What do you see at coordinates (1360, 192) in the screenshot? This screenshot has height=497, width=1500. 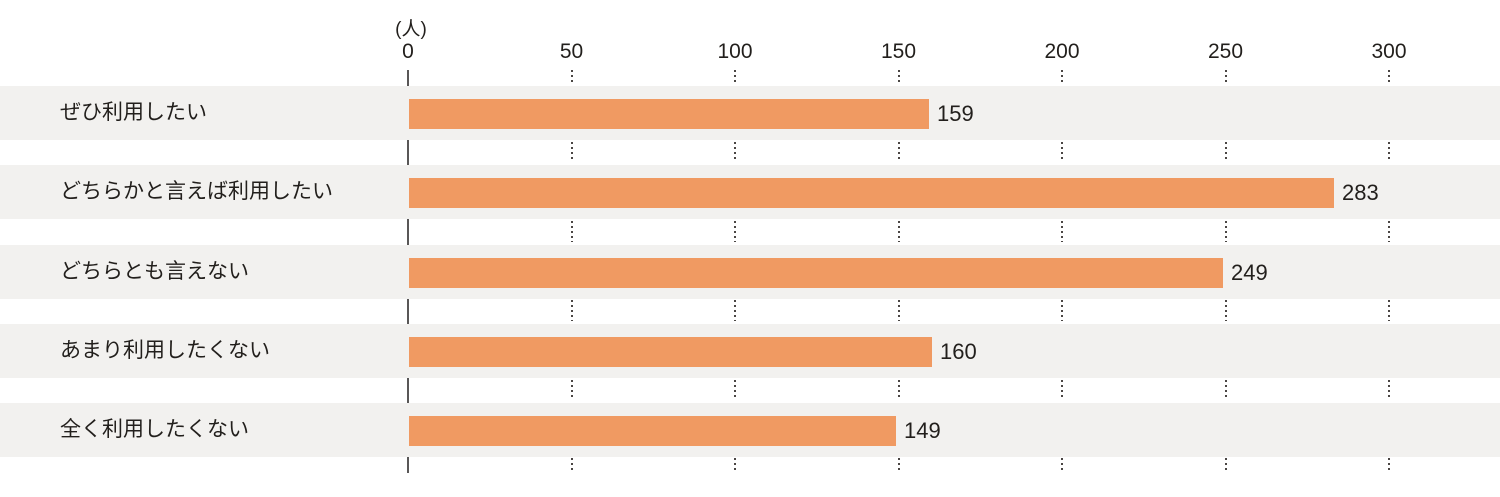 I see `value-label-1: 283` at bounding box center [1360, 192].